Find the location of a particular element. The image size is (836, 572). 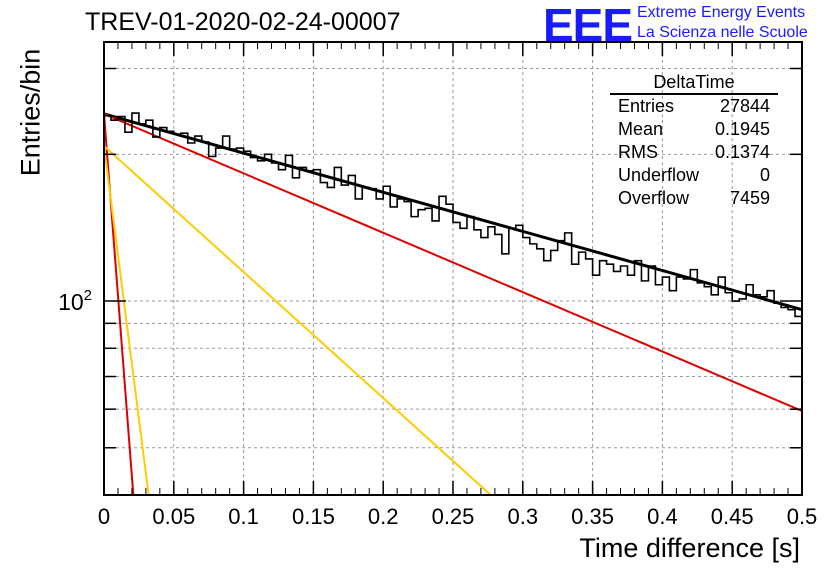

x-tick-label: 0.1 is located at coordinates (243, 516).